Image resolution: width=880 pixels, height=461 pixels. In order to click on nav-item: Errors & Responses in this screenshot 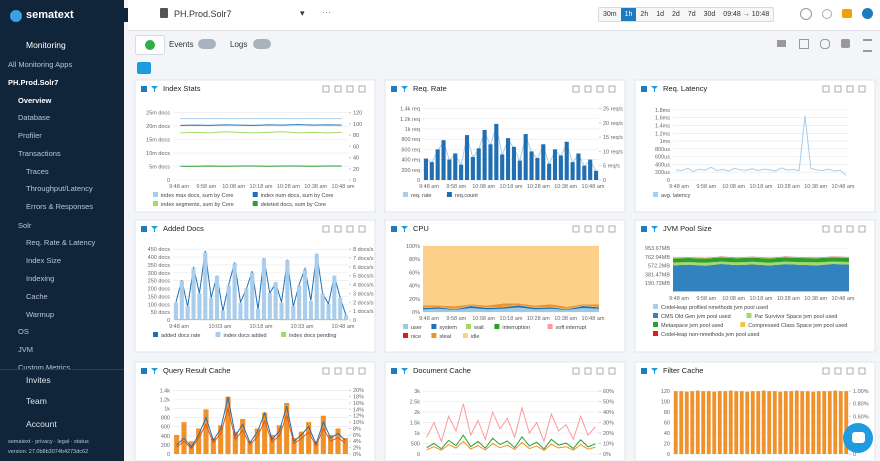, I will do `click(59, 206)`.